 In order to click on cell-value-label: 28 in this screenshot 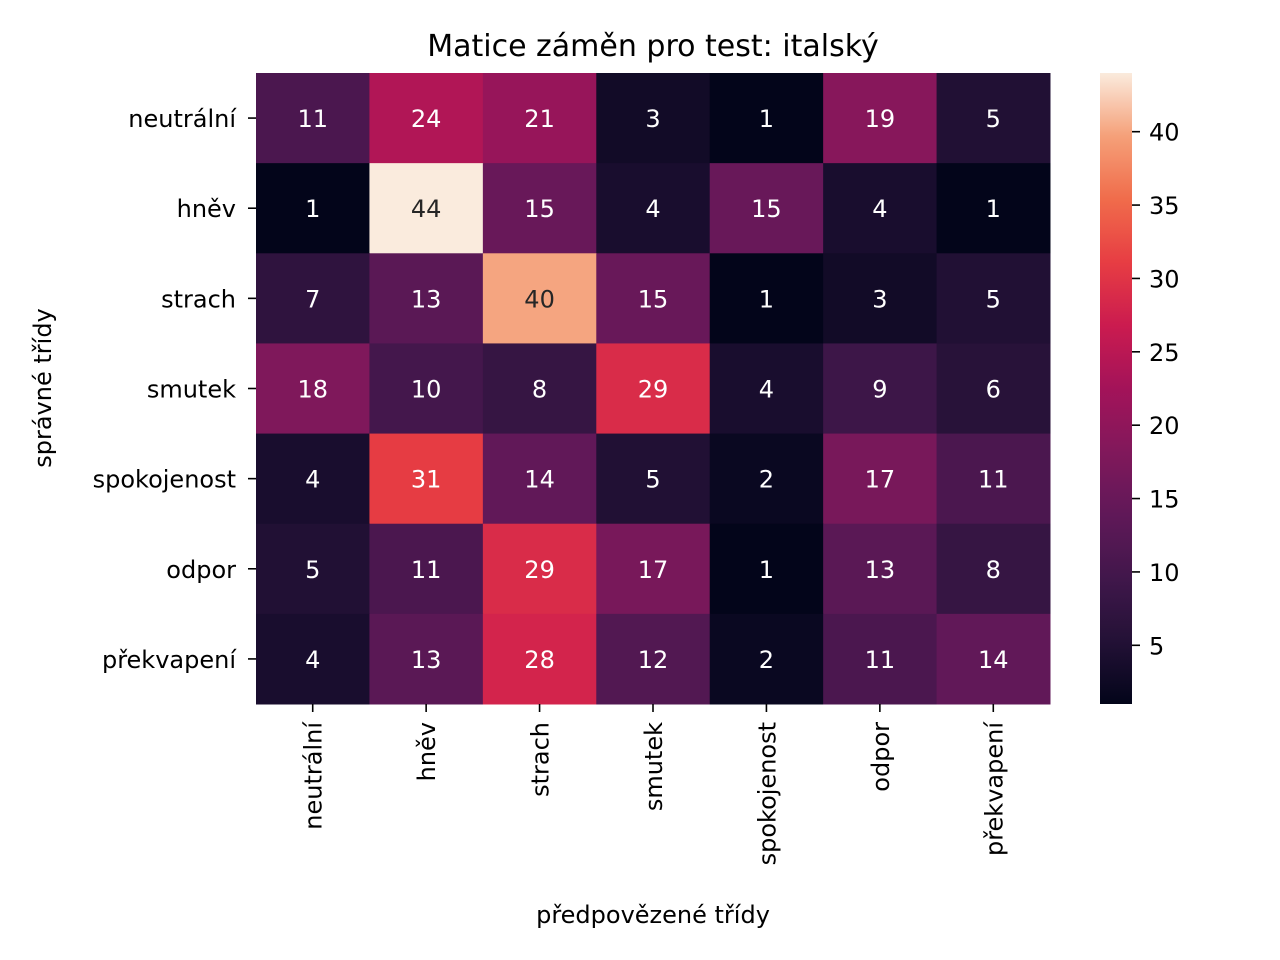, I will do `click(539, 660)`.